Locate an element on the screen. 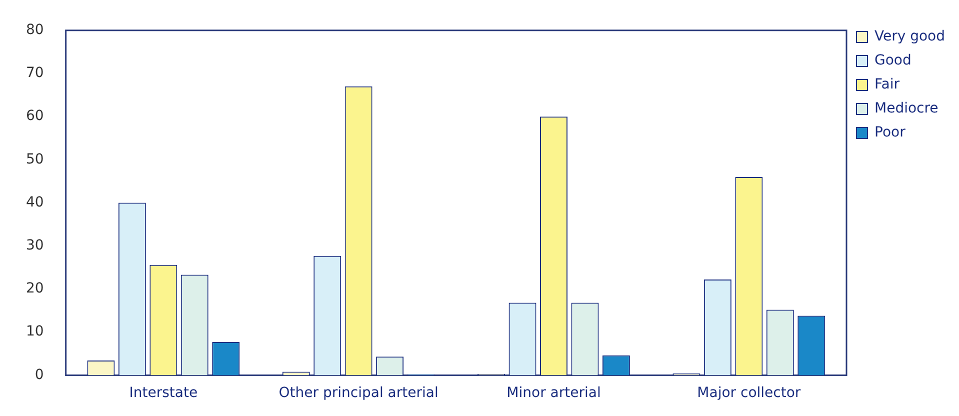 This screenshot has height=416, width=959. legend-label: Good is located at coordinates (893, 60).